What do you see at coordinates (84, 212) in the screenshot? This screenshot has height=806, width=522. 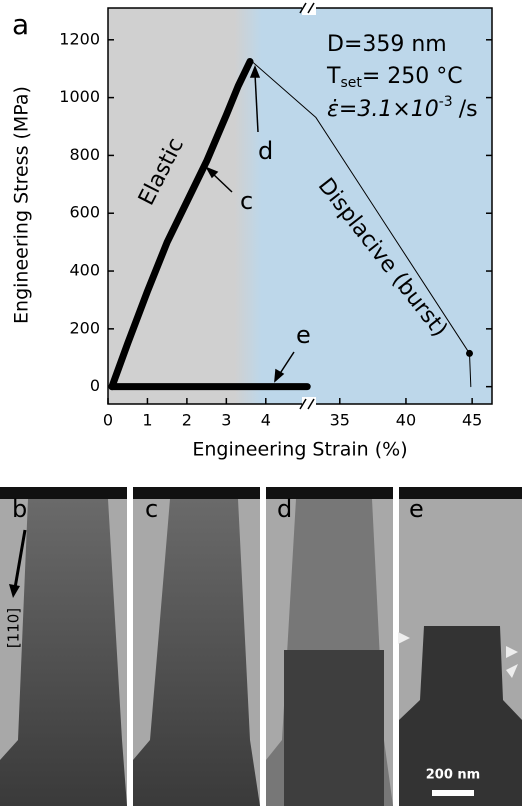 I see `y-tick-label: 600` at bounding box center [84, 212].